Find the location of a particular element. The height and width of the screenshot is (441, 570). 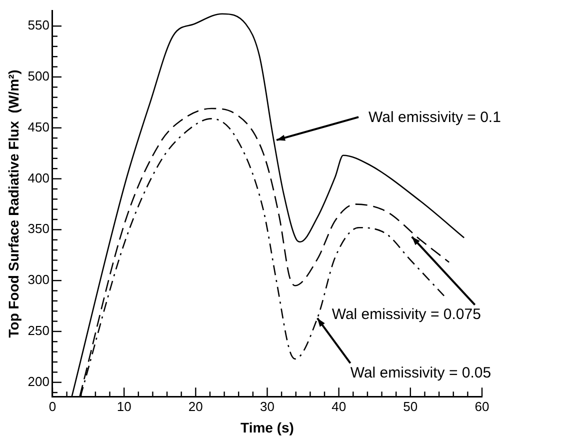

y-tick-label: 350 is located at coordinates (39, 228).